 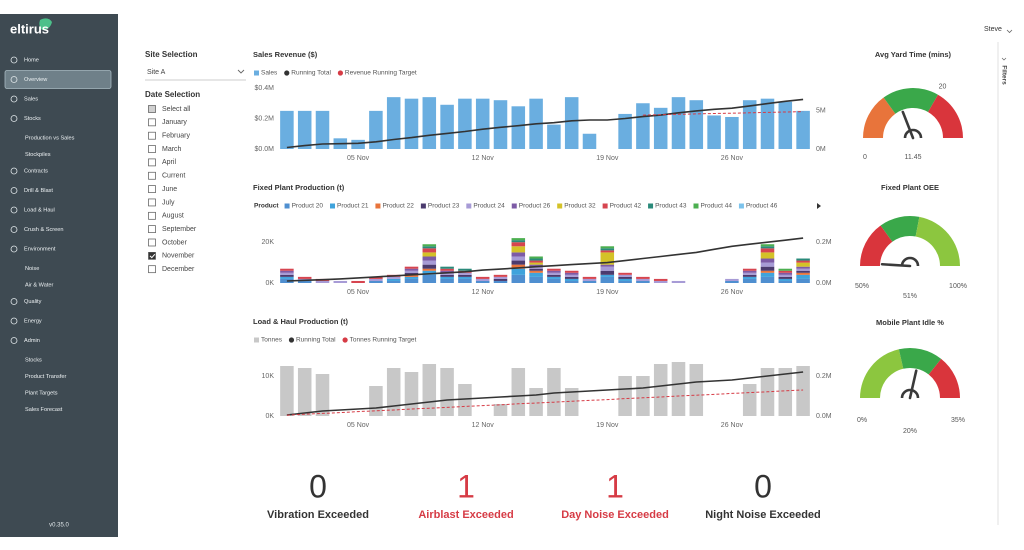 I want to click on x-tick-label: 12 Nov, so click(x=483, y=292).